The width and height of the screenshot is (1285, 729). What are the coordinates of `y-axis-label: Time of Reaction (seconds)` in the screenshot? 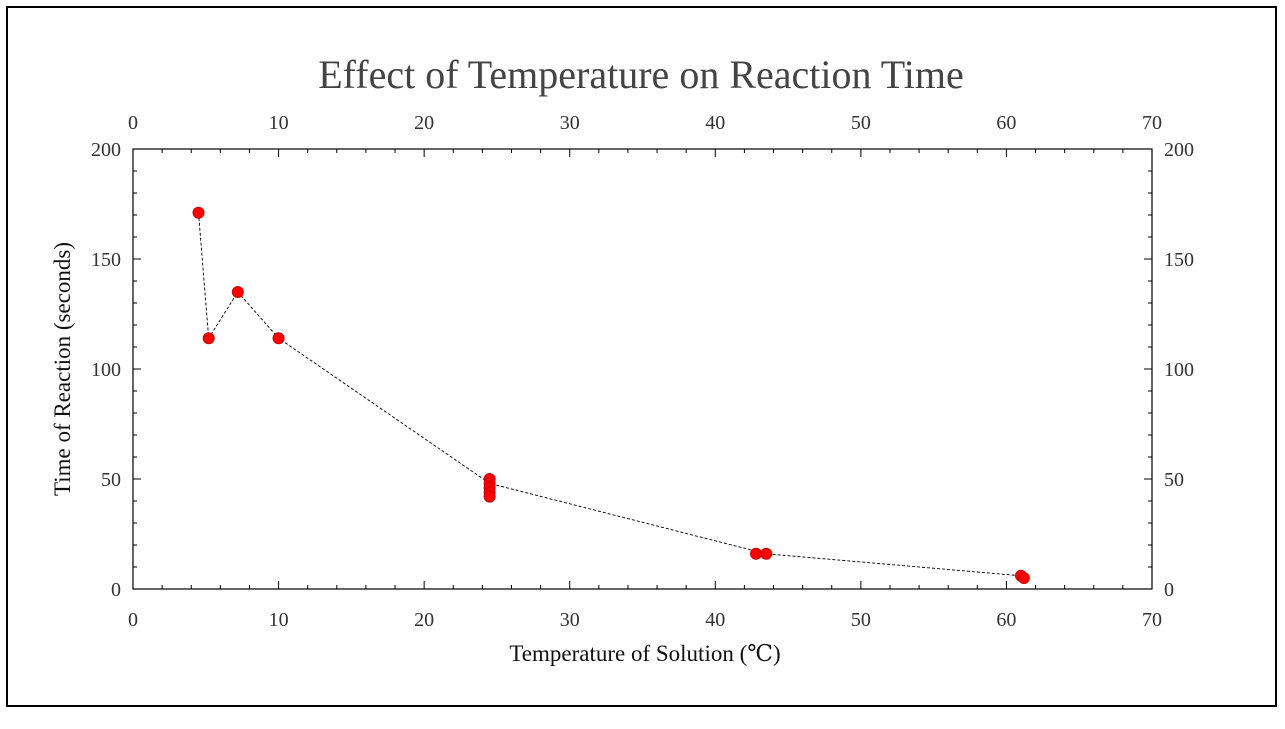 It's located at (62, 369).